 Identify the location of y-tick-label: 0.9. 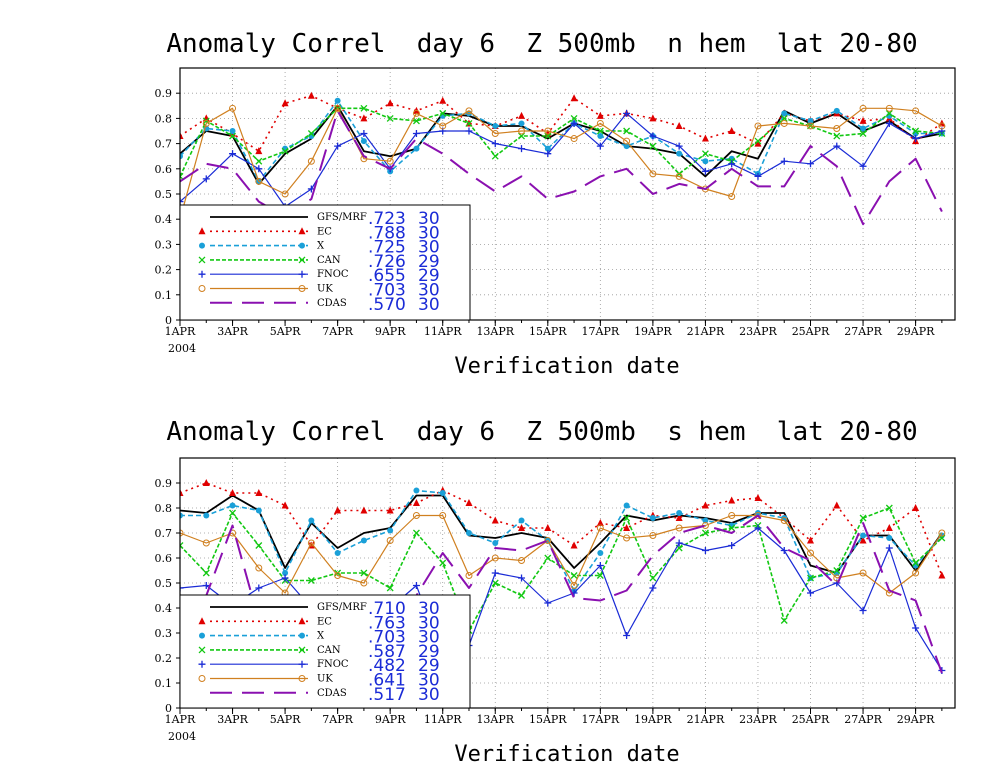
(164, 93).